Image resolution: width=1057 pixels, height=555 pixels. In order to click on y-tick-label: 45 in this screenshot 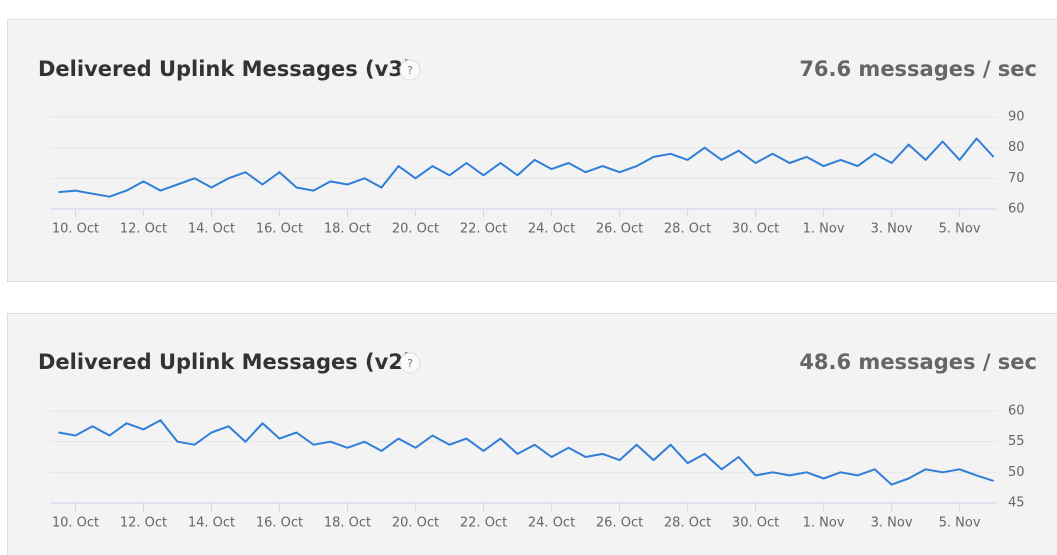, I will do `click(1016, 503)`.